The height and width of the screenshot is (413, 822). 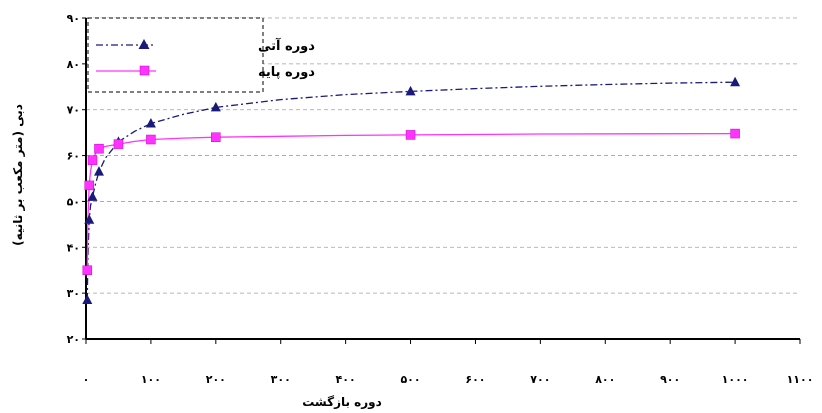 I want to click on y-tick-label: ۷۰, so click(x=73, y=110).